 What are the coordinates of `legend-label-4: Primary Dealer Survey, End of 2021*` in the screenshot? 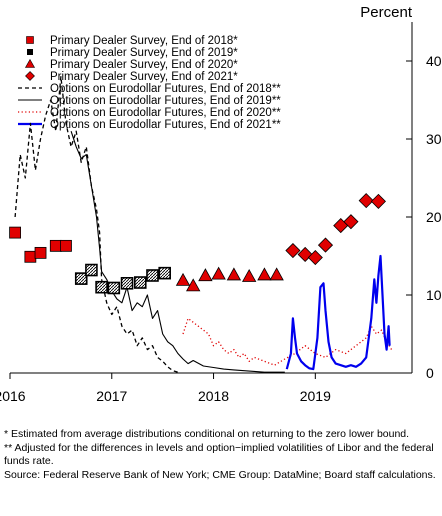 It's located at (144, 77).